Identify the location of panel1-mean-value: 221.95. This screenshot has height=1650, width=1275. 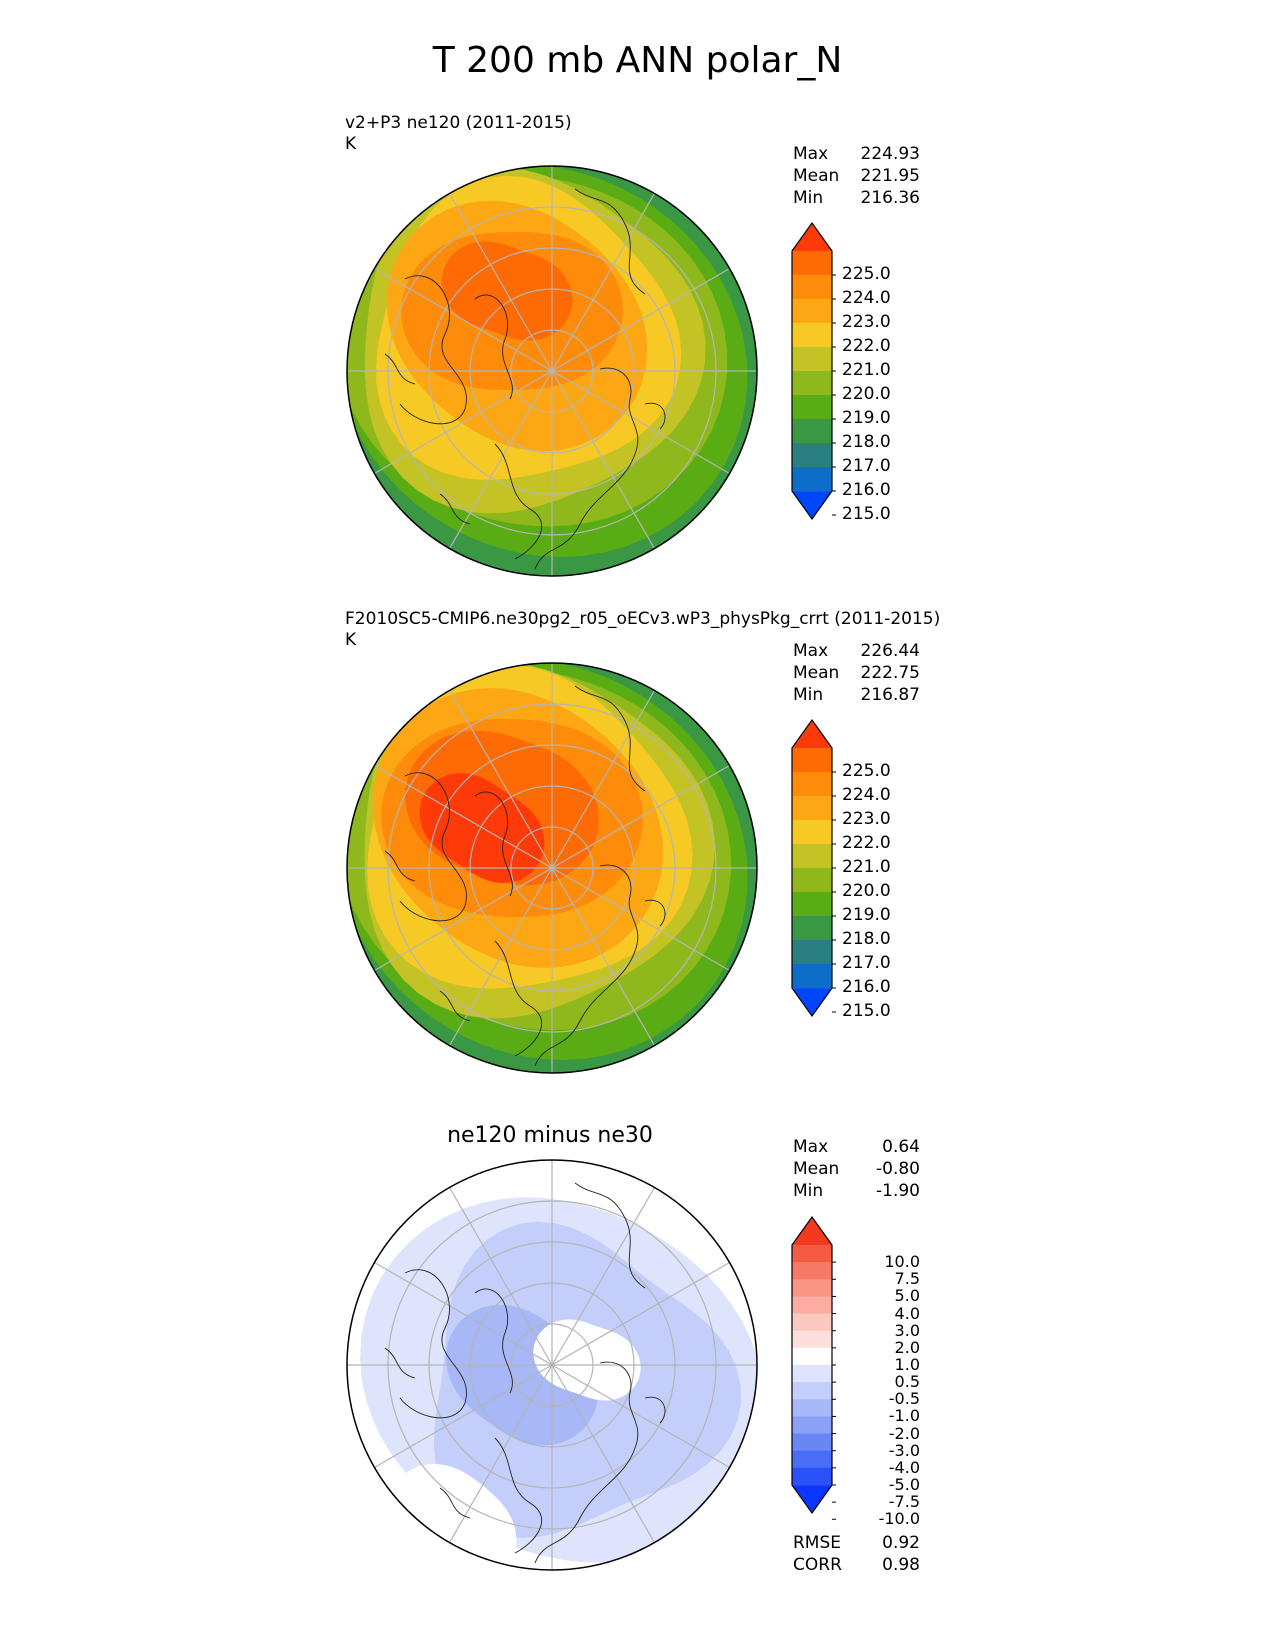
(890, 176).